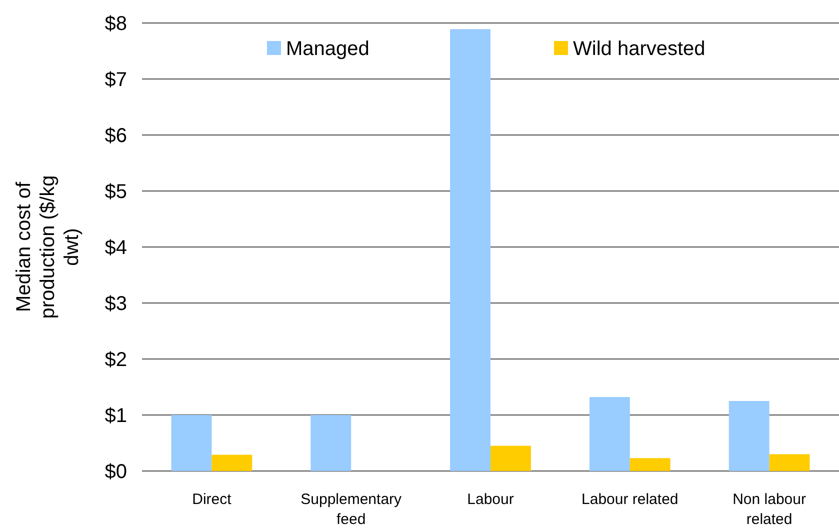 The height and width of the screenshot is (531, 839). I want to click on y-tick-label: $8, so click(115, 24).